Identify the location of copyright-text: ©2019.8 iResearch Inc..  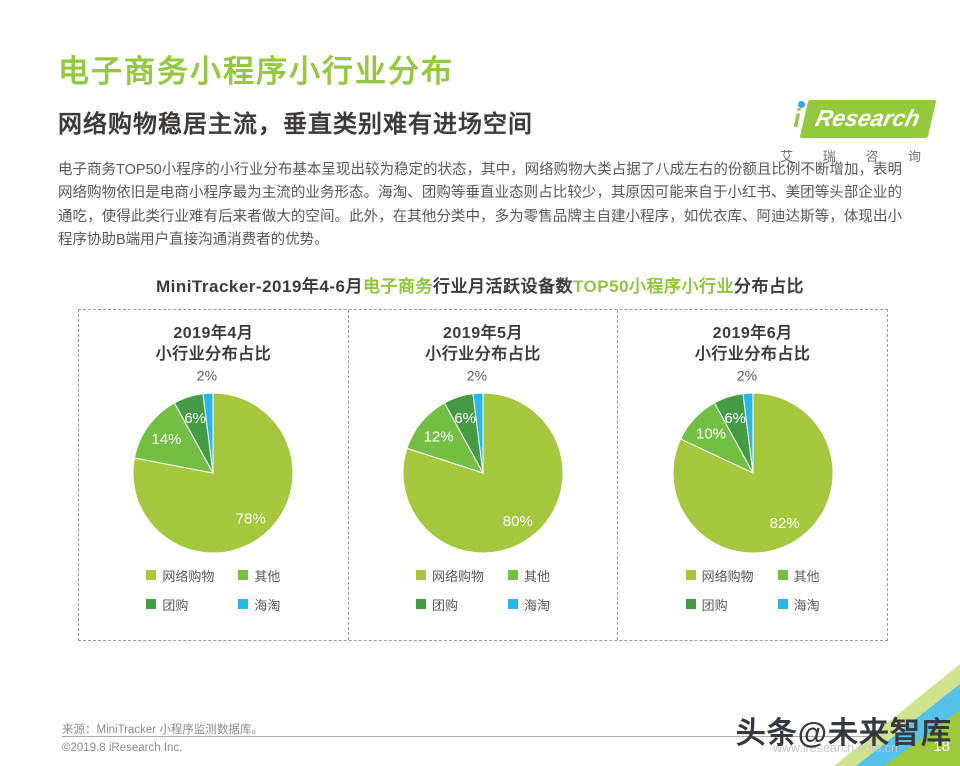
(122, 748).